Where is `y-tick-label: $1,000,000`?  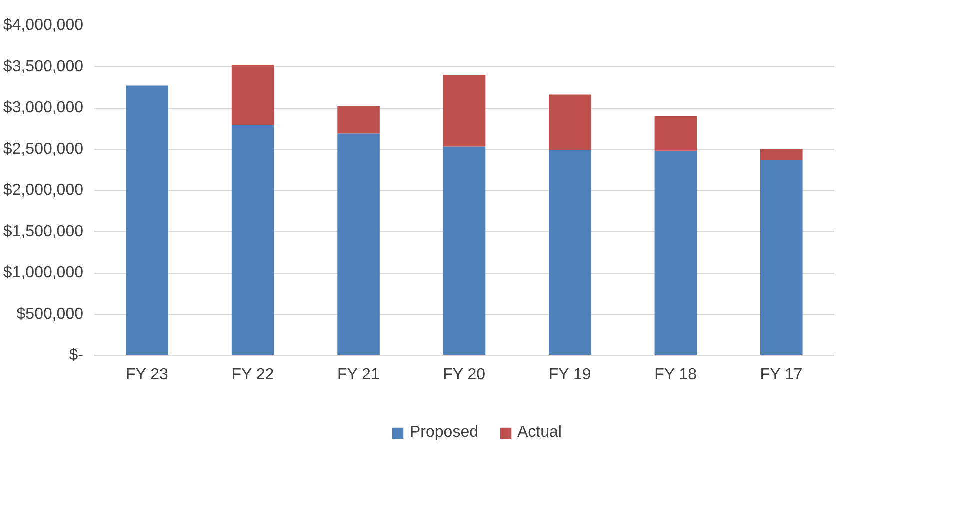 y-tick-label: $1,000,000 is located at coordinates (43, 273).